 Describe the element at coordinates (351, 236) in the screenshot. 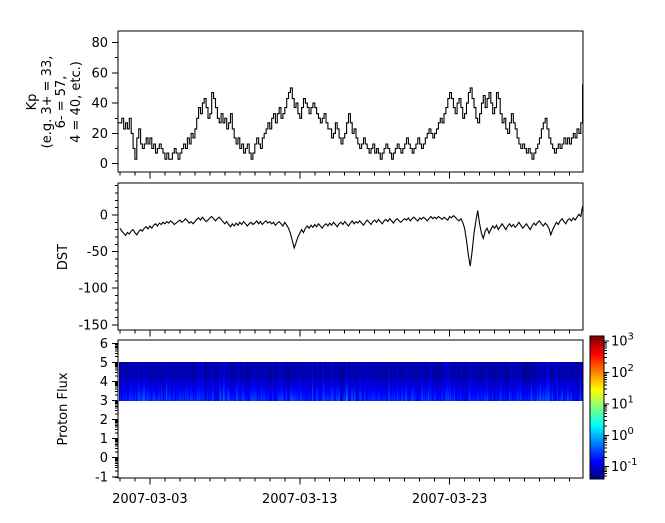

I see `dst-index-series-line` at that location.